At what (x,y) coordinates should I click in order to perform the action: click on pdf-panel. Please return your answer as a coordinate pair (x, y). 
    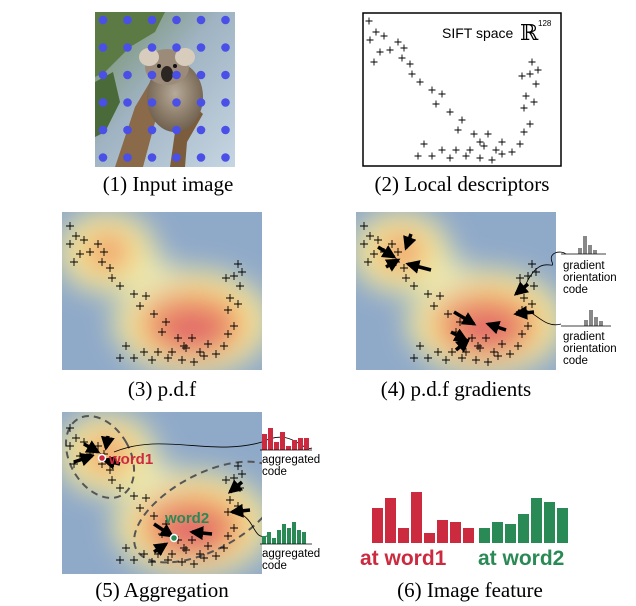
    Looking at the image, I should click on (162, 291).